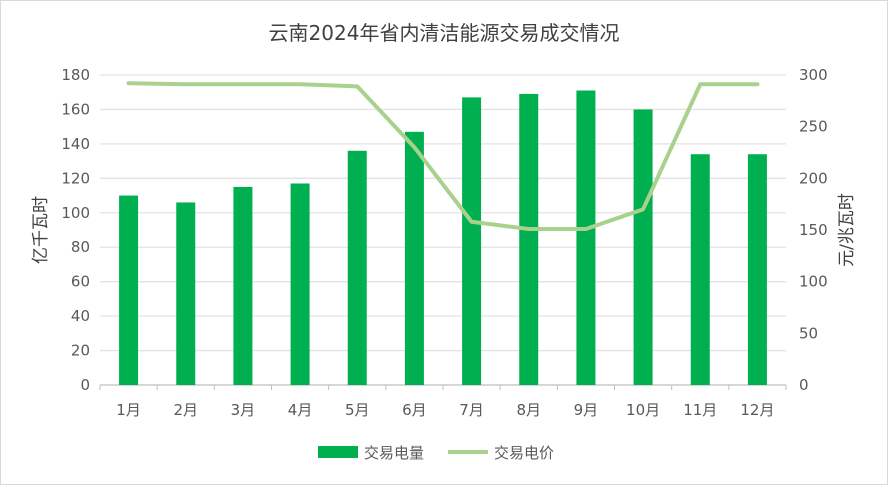  I want to click on x-tick-label: 7月, so click(471, 410).